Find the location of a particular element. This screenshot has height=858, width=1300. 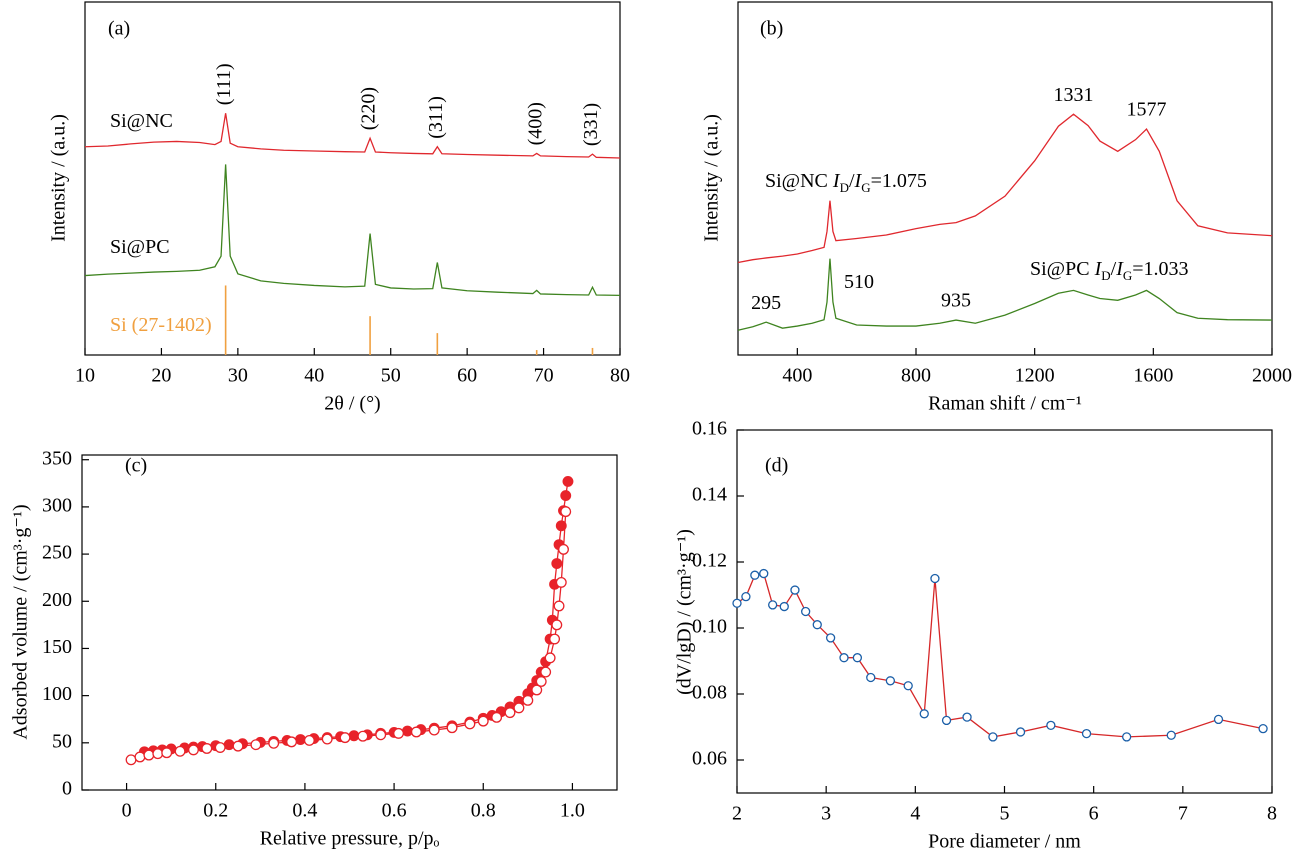

x-tick-label: 70 is located at coordinates (544, 376).